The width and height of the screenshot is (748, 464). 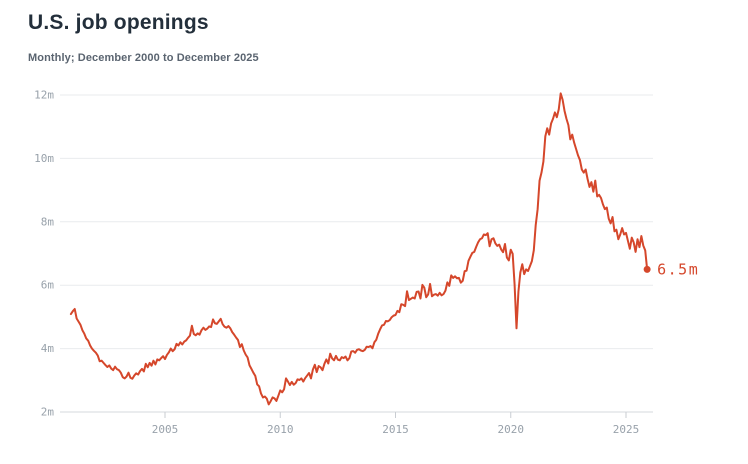 What do you see at coordinates (48, 221) in the screenshot?
I see `y-axis-label: 8m` at bounding box center [48, 221].